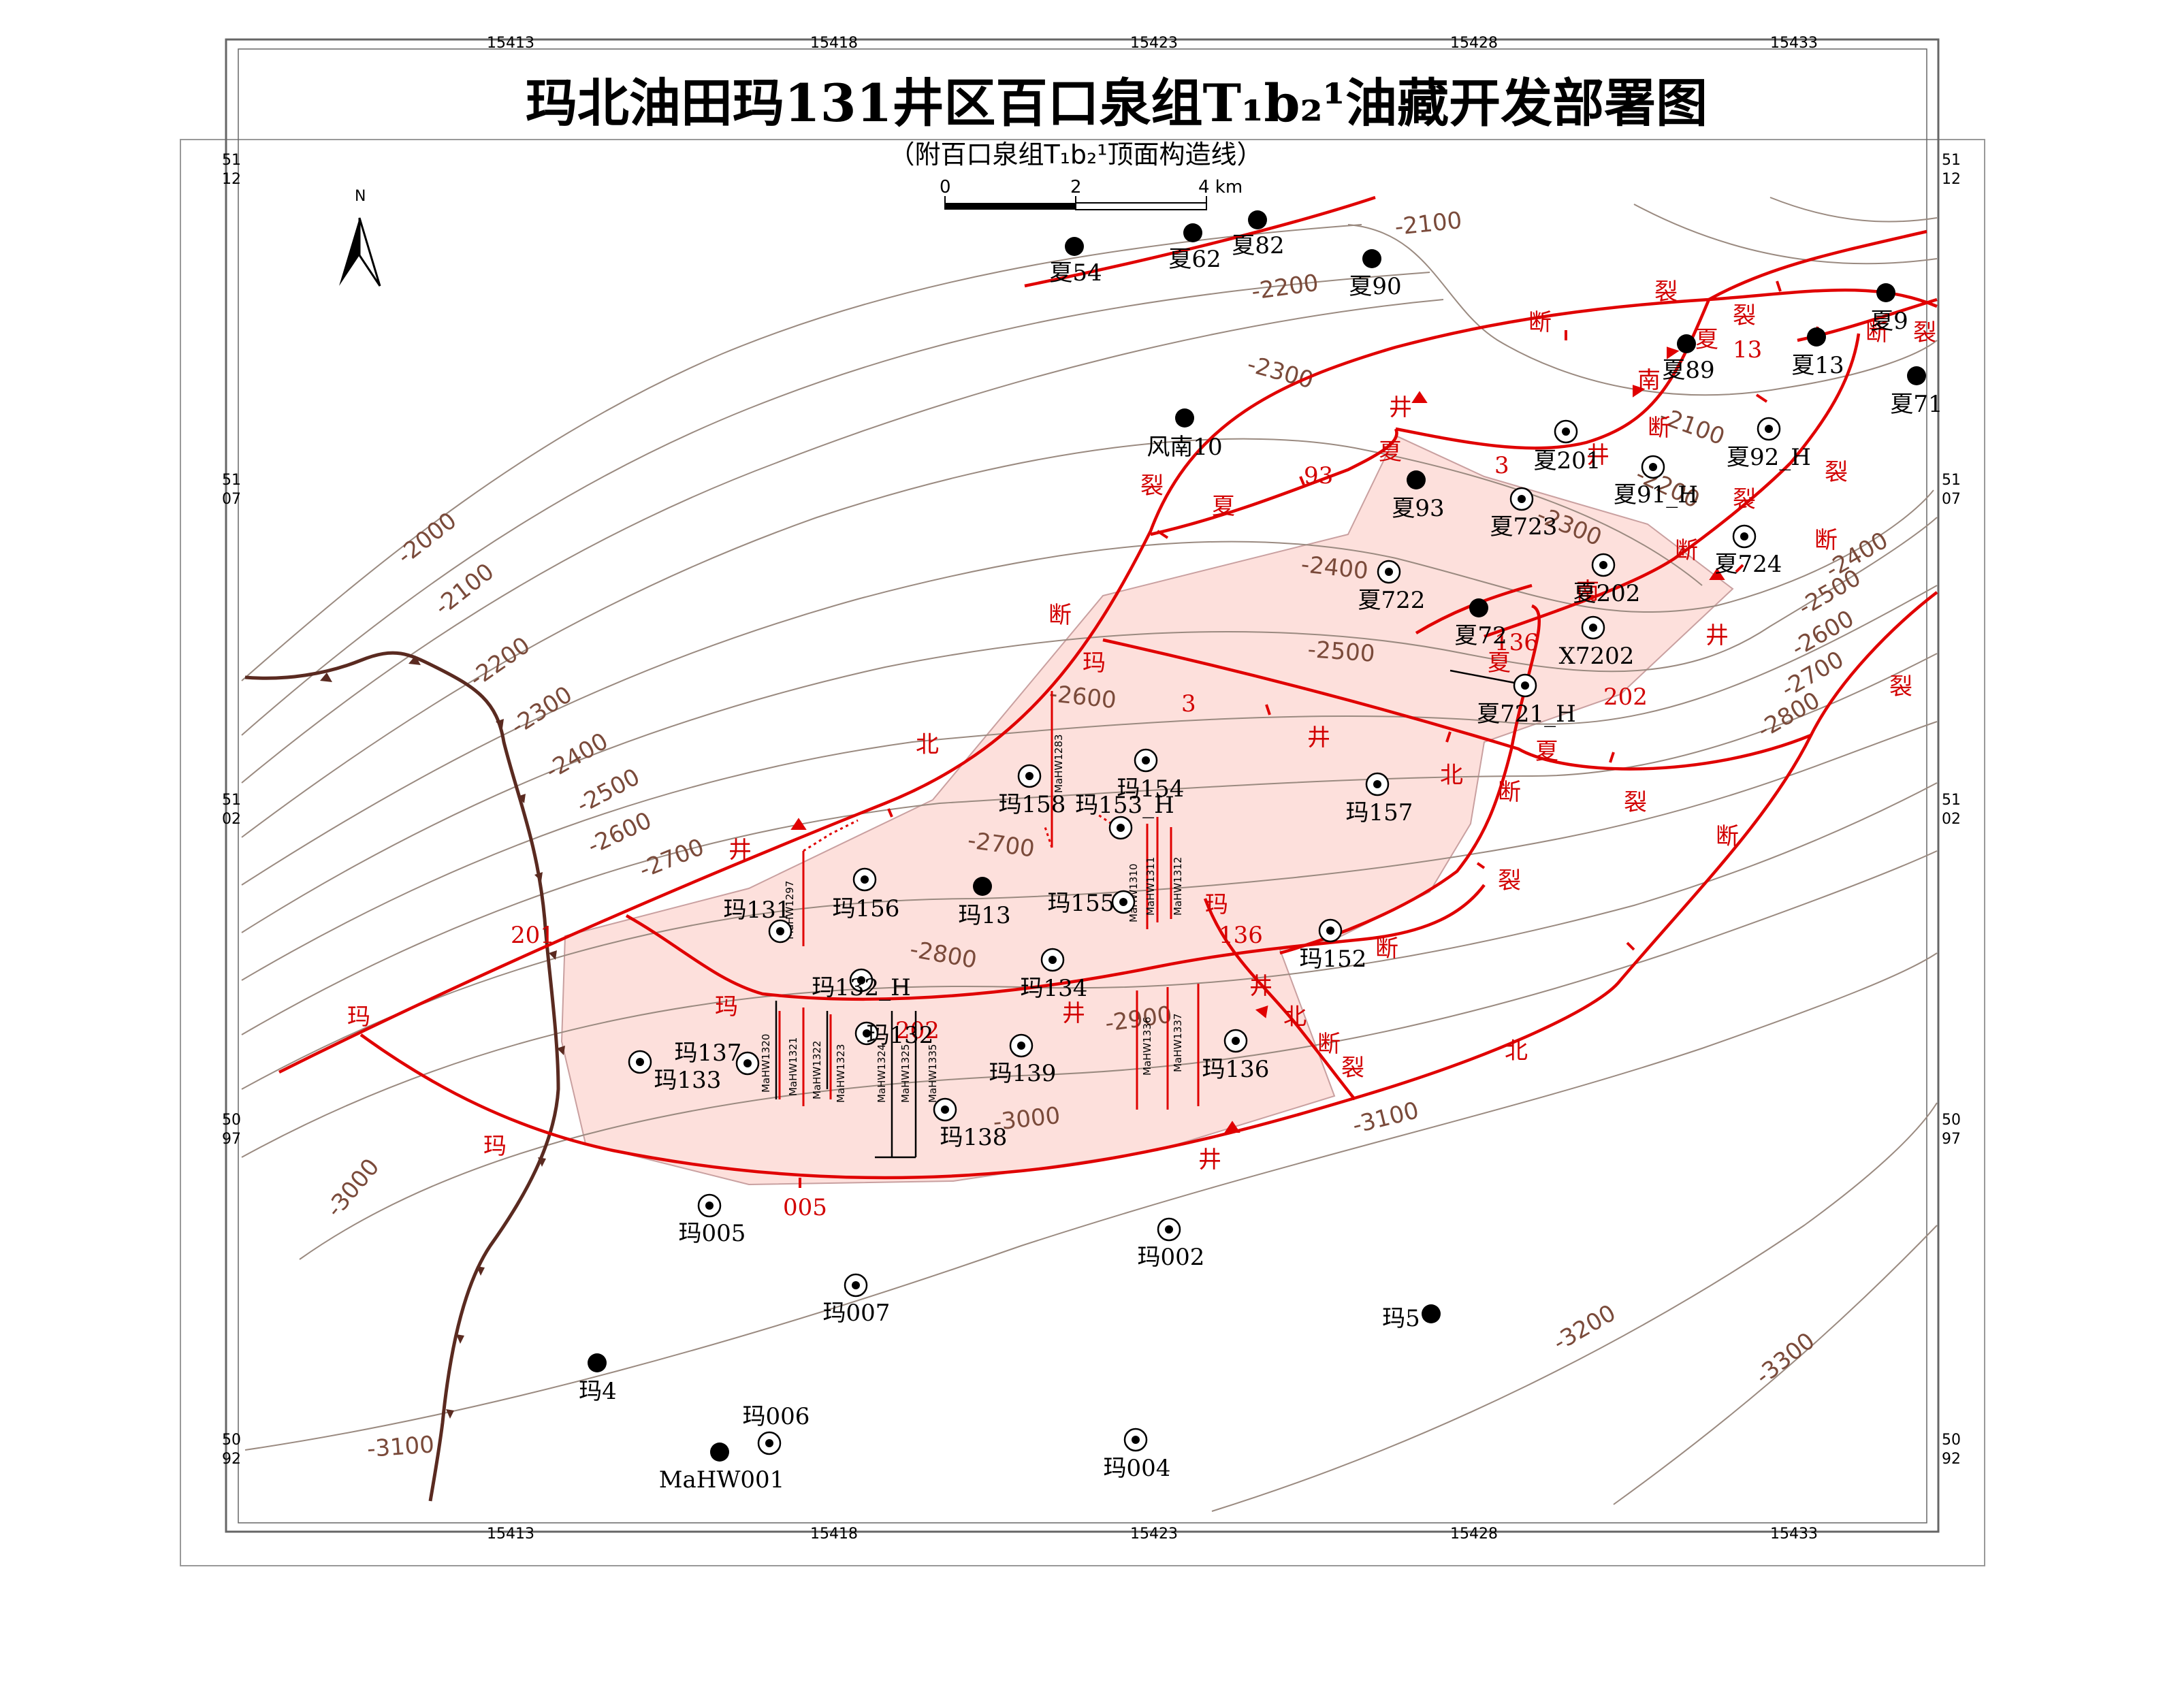  I want to click on hw-label: MaHW1323, so click(841, 1073).